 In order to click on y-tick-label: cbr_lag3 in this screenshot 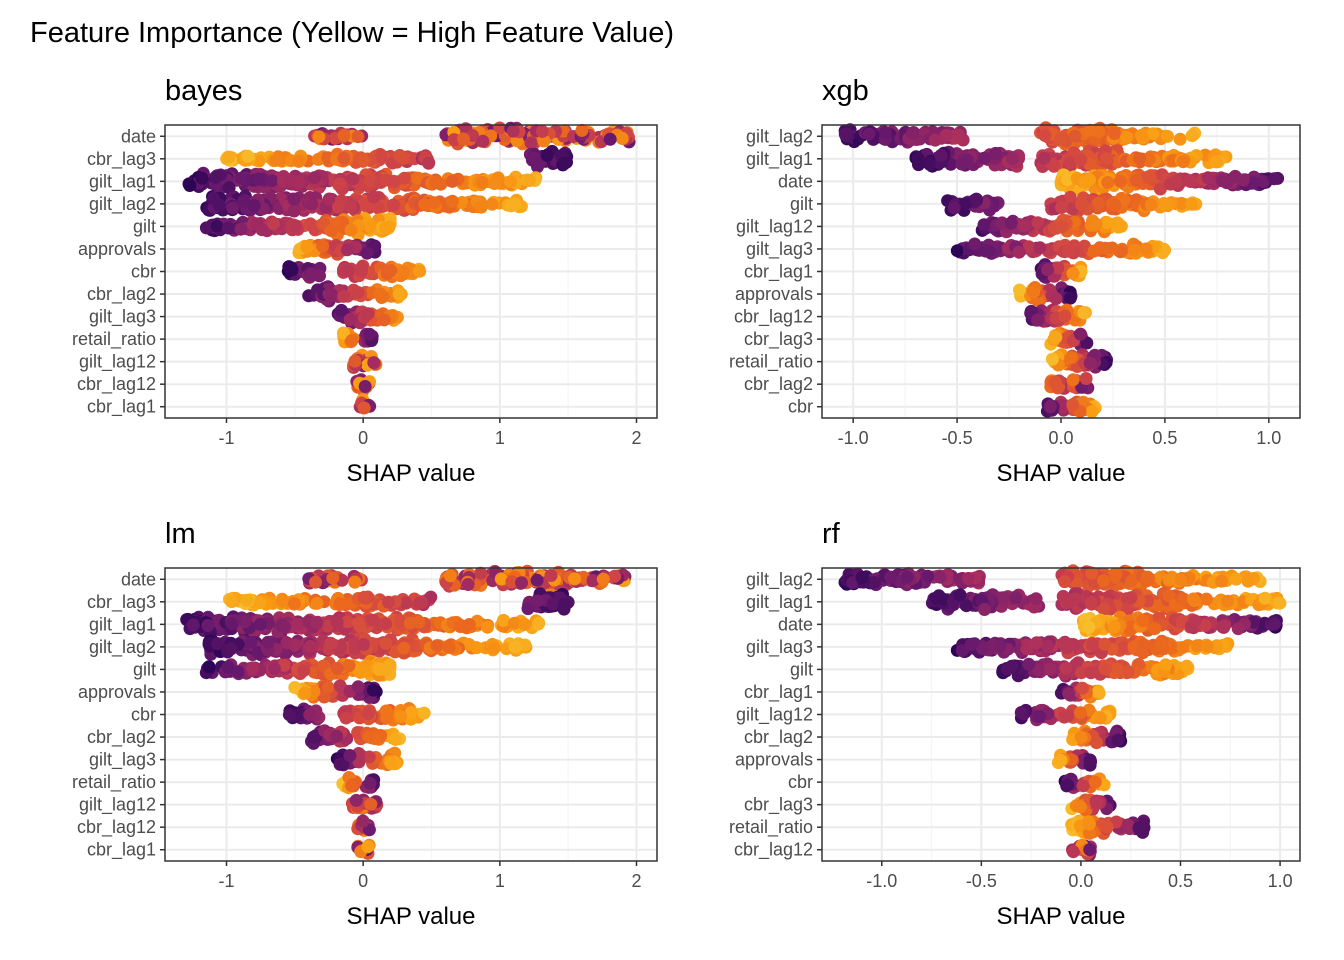, I will do `click(778, 805)`.